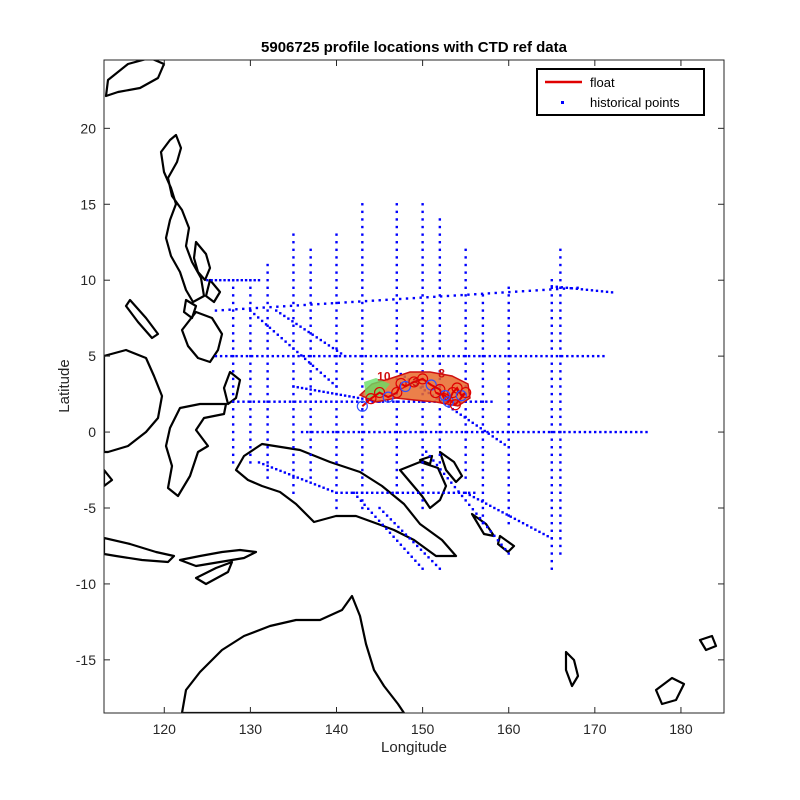  Describe the element at coordinates (182, 218) in the screenshot. I see `coastline-luzon` at that location.